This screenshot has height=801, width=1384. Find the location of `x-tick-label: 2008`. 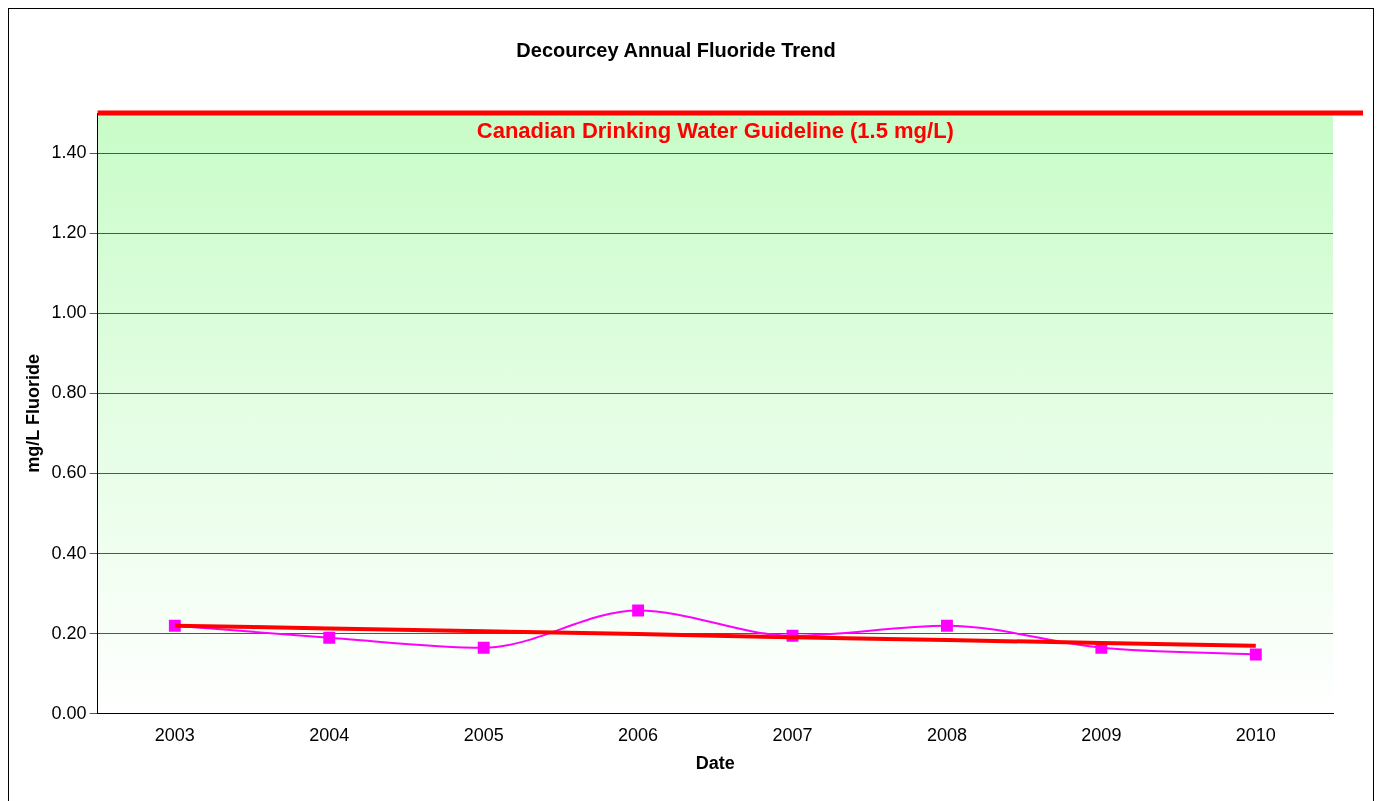

x-tick-label: 2008 is located at coordinates (946, 734).